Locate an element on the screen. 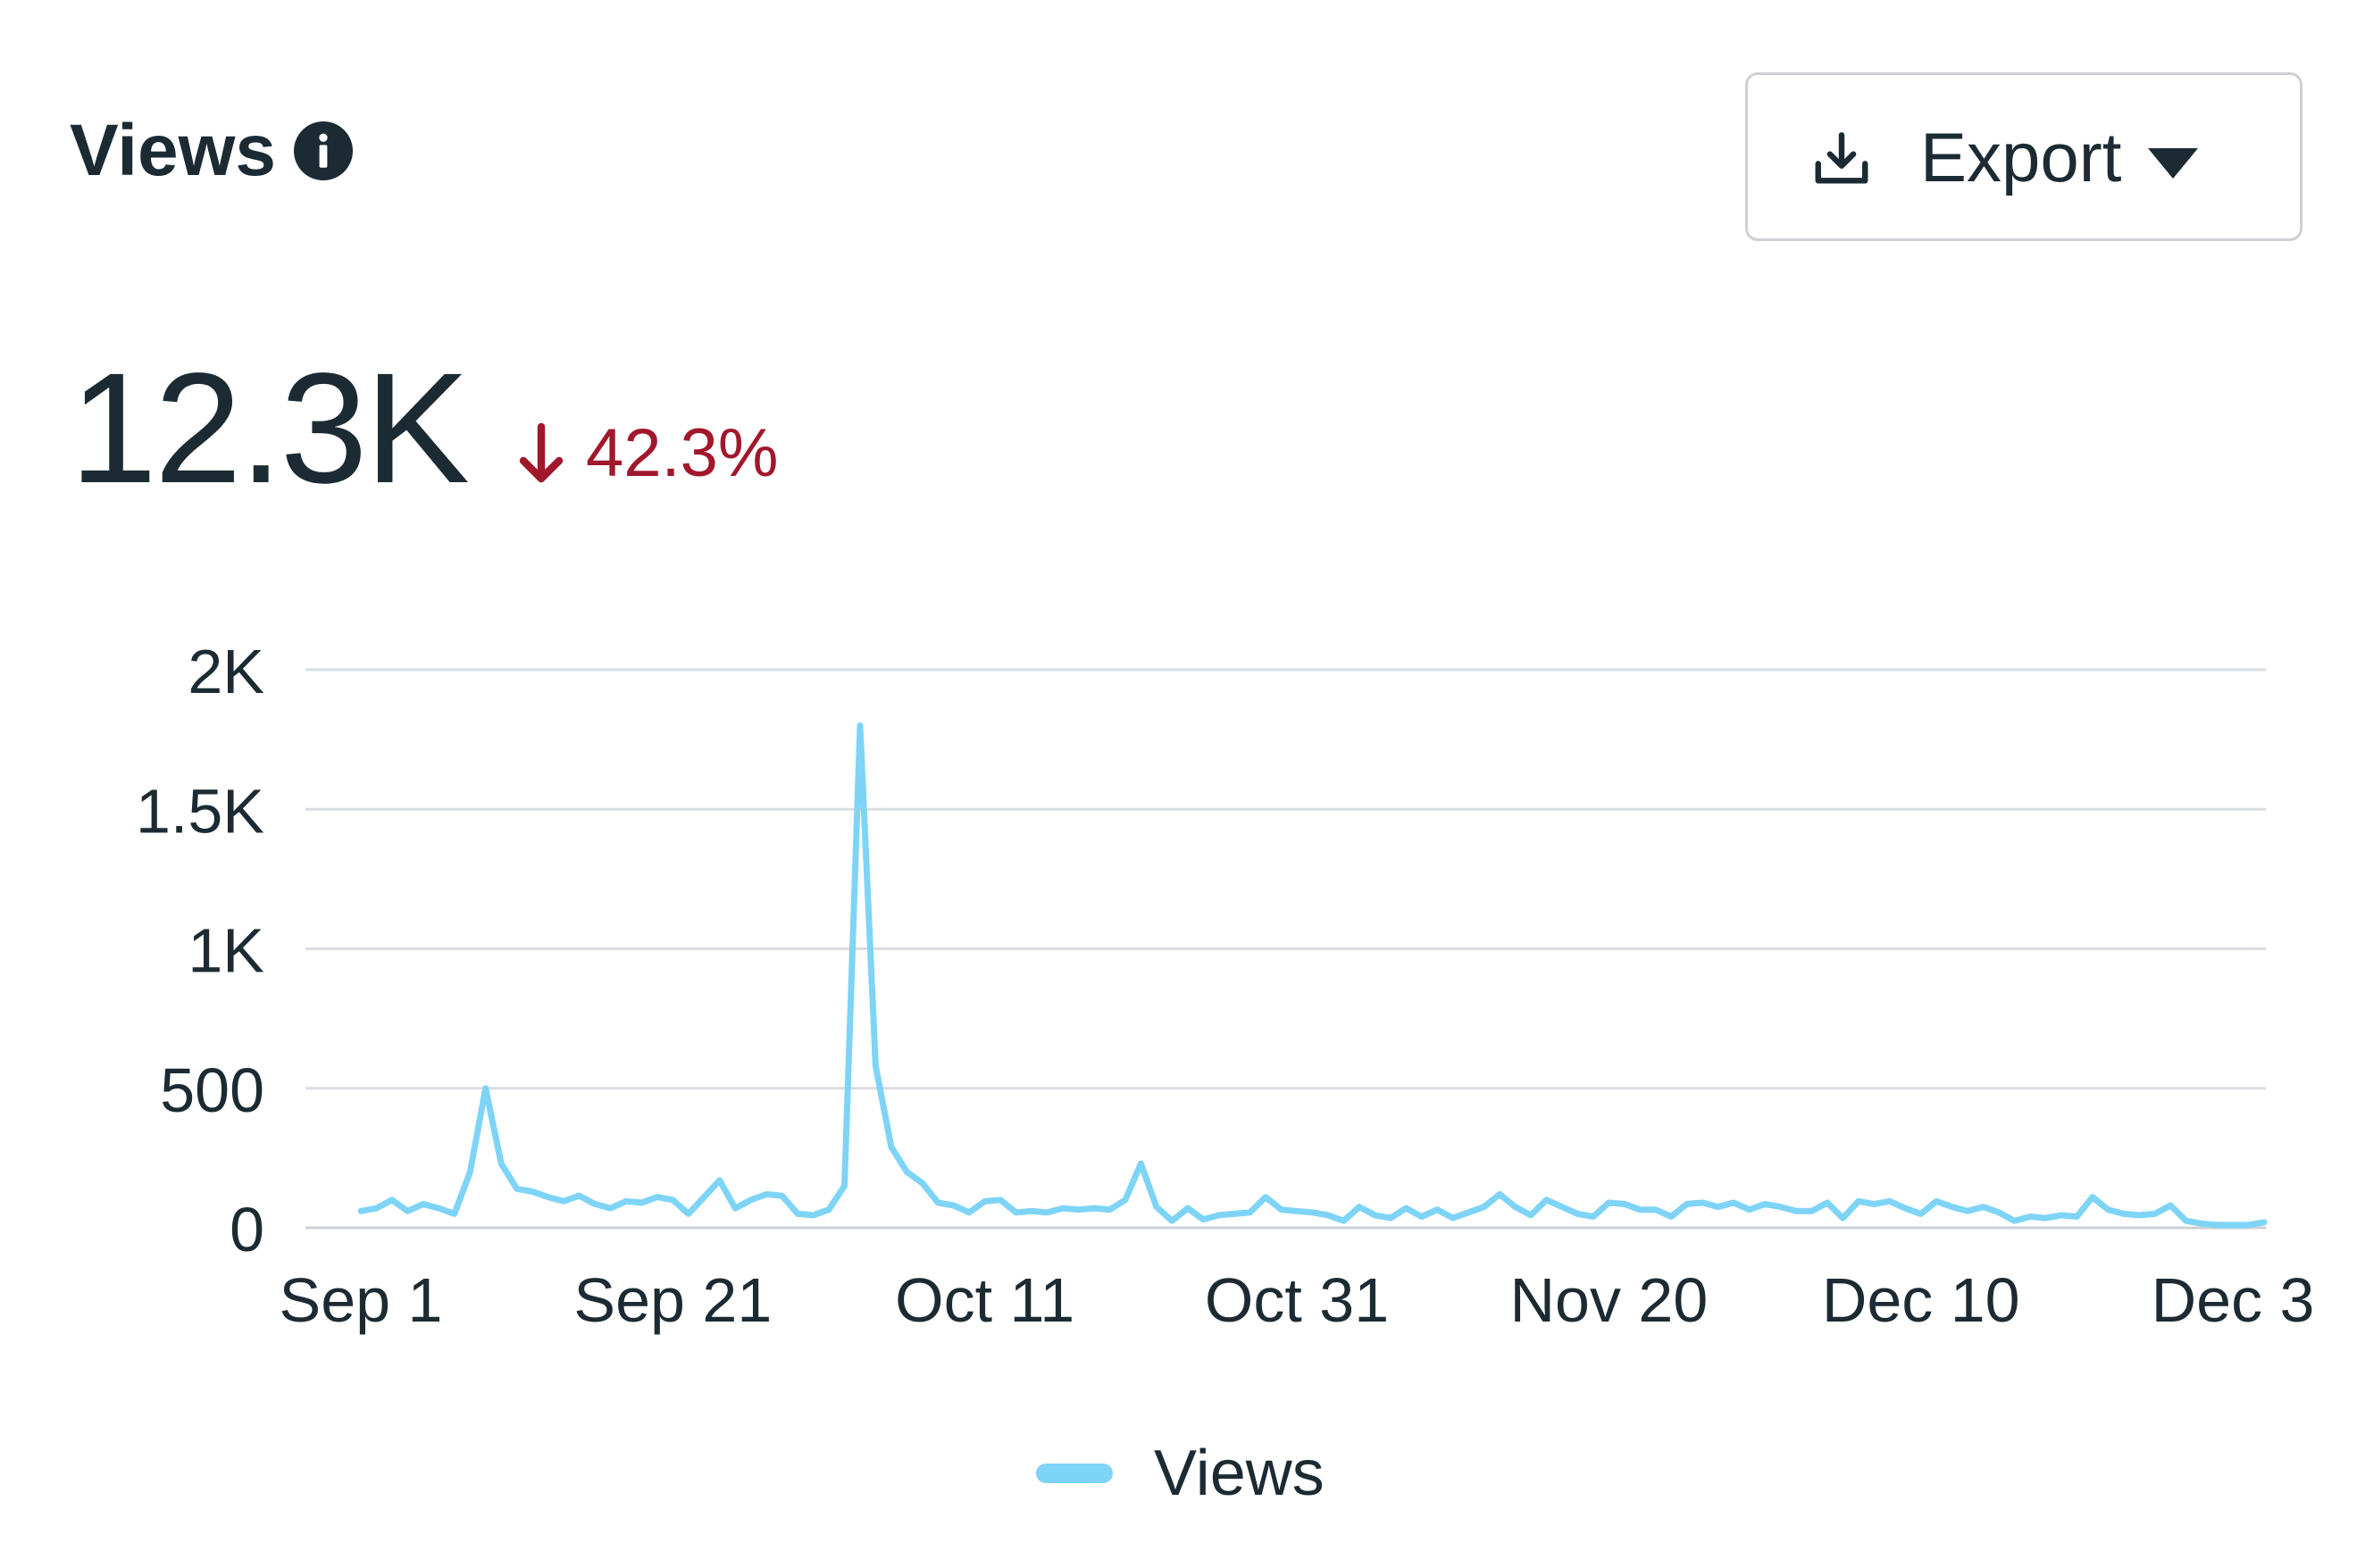  card-header: Views is located at coordinates (211, 151).